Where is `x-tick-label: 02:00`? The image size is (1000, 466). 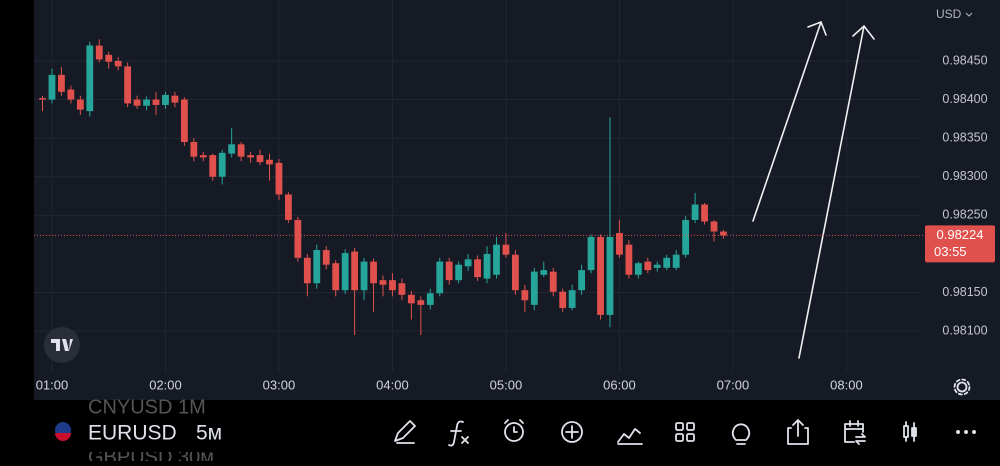
x-tick-label: 02:00 is located at coordinates (165, 384).